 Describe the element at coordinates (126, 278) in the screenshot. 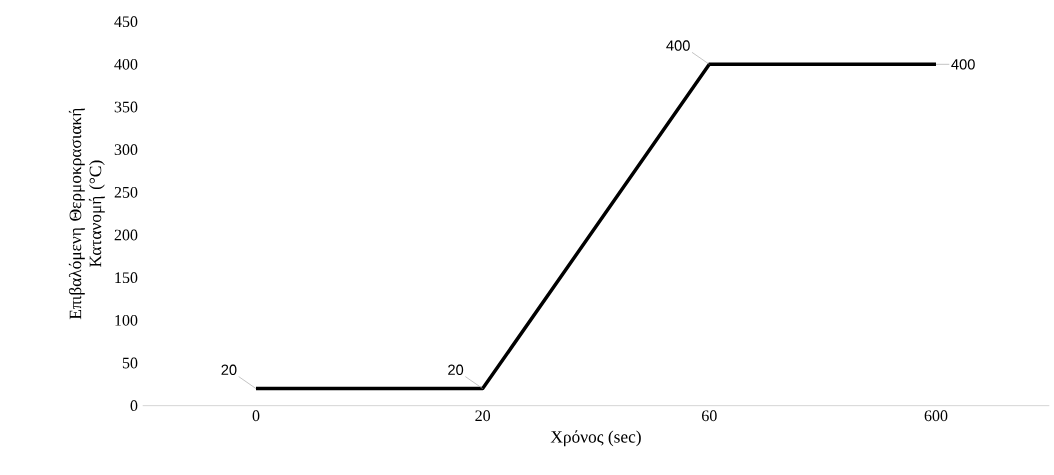

I see `y-tick-label: 150` at that location.